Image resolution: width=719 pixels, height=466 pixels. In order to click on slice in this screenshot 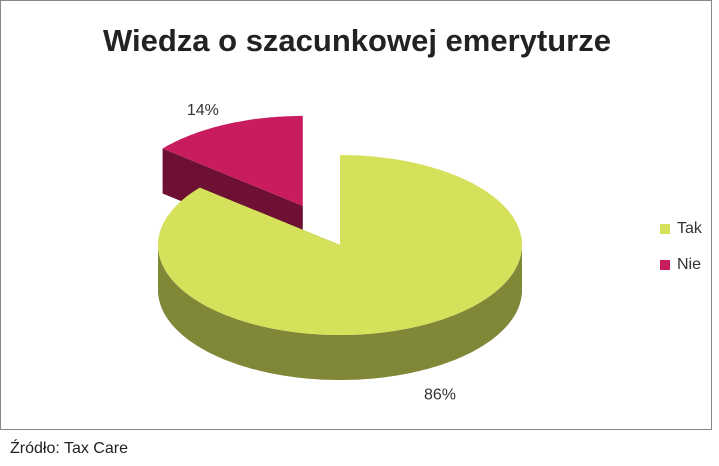, I will do `click(232, 160)`.